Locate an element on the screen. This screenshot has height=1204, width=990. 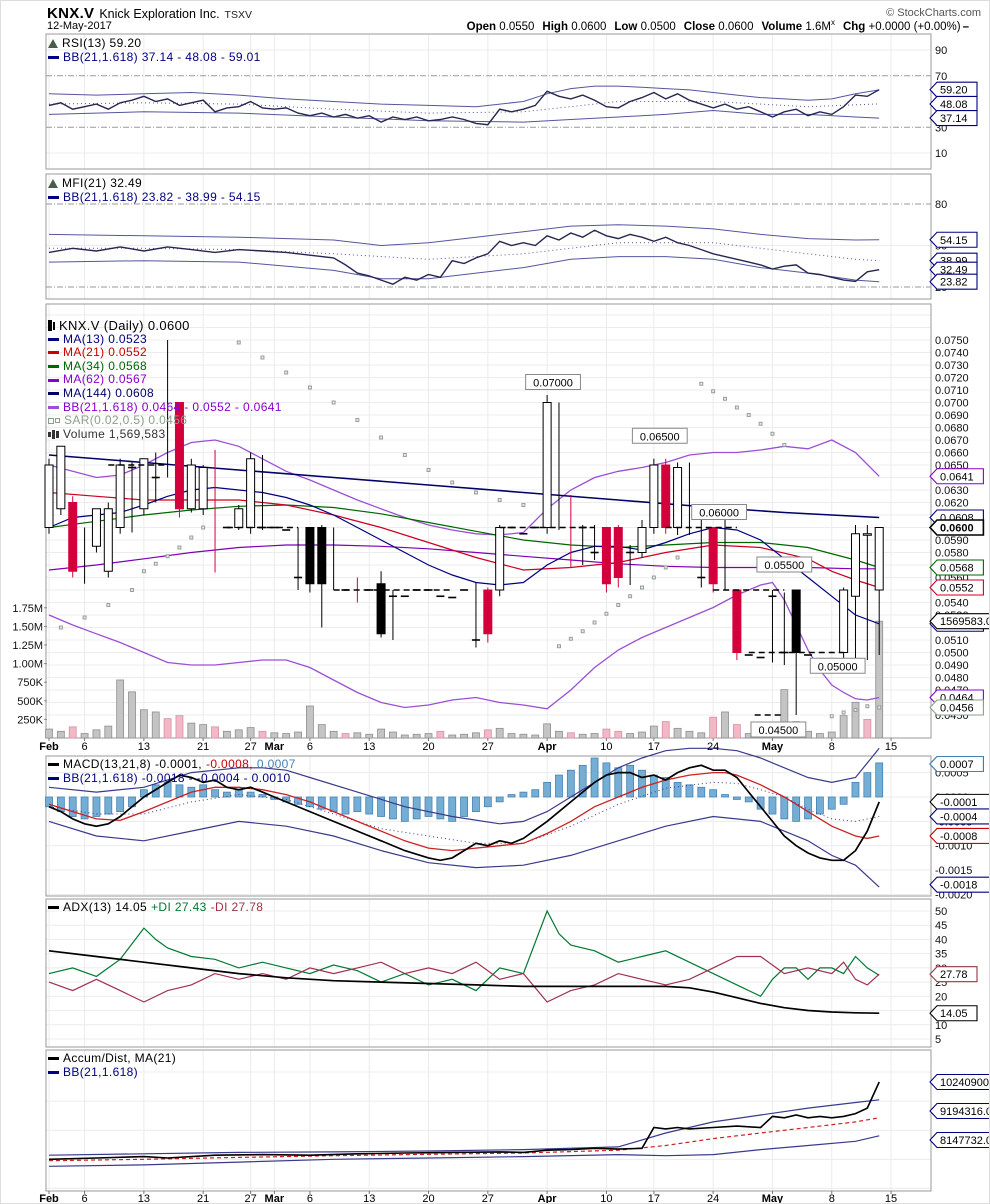
svg-text: 0.0670 is located at coordinates (952, 441).